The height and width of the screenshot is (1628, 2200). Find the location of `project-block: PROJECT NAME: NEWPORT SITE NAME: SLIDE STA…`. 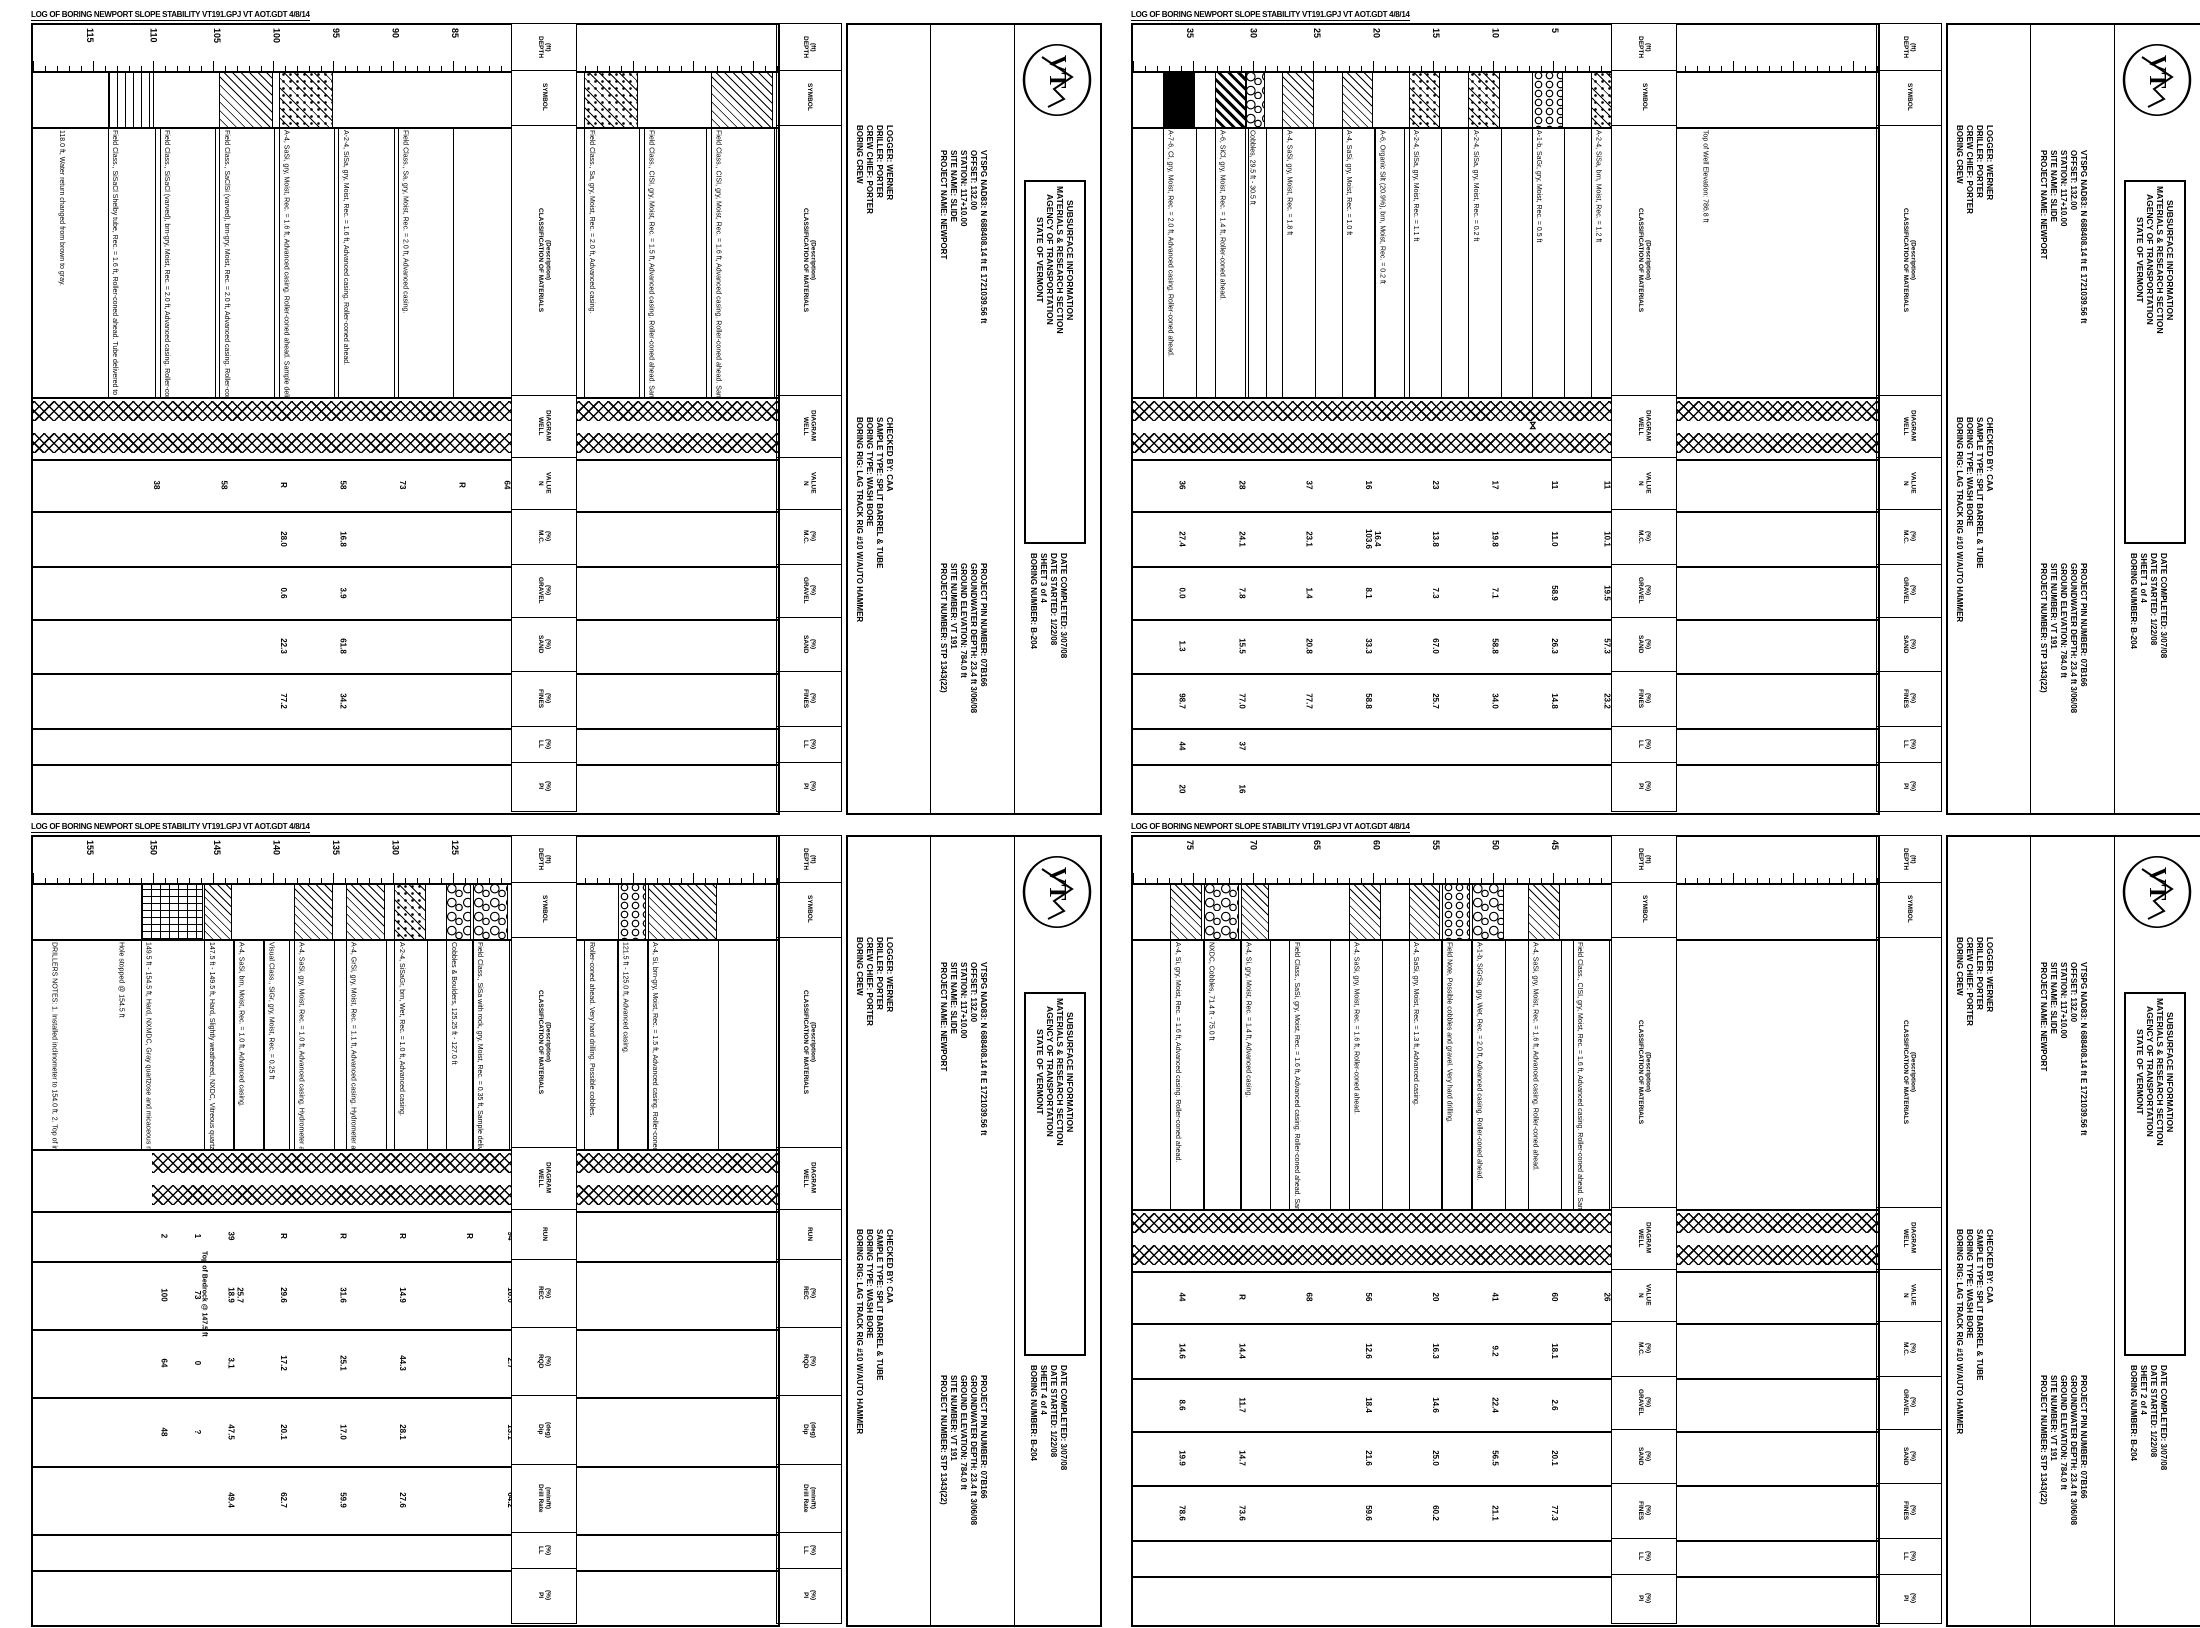

project-block: PROJECT NAME: NEWPORT SITE NAME: SLIDE STA… is located at coordinates (2063, 1048).